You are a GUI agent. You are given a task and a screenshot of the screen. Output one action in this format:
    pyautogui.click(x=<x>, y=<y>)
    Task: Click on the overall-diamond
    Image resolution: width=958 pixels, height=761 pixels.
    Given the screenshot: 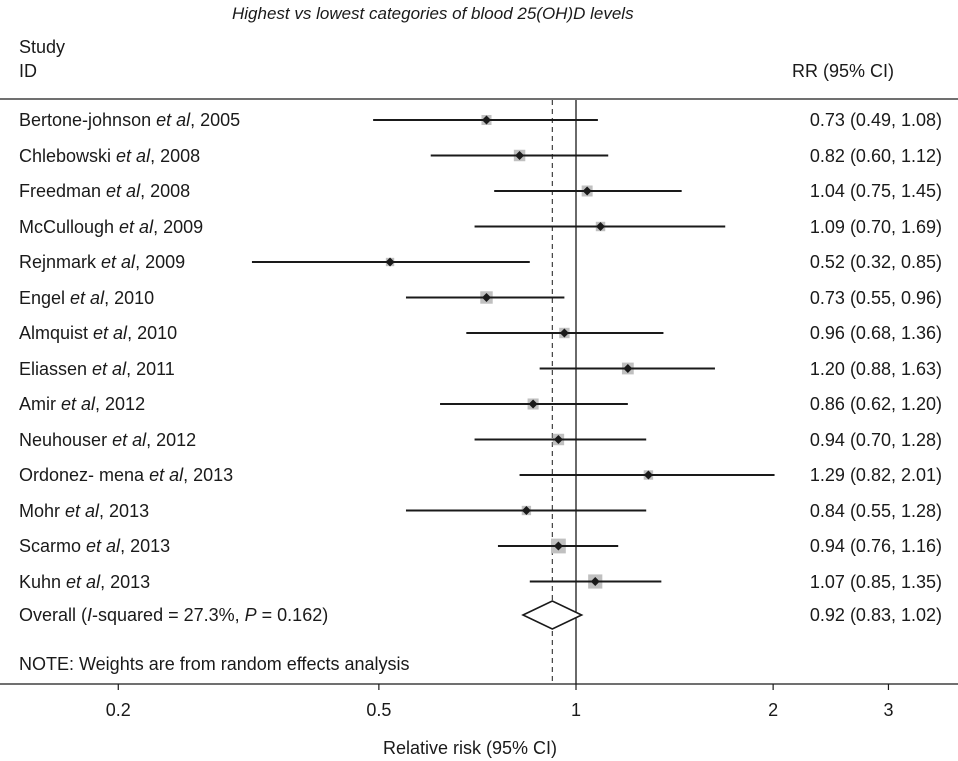 What is the action you would take?
    pyautogui.click(x=552, y=615)
    